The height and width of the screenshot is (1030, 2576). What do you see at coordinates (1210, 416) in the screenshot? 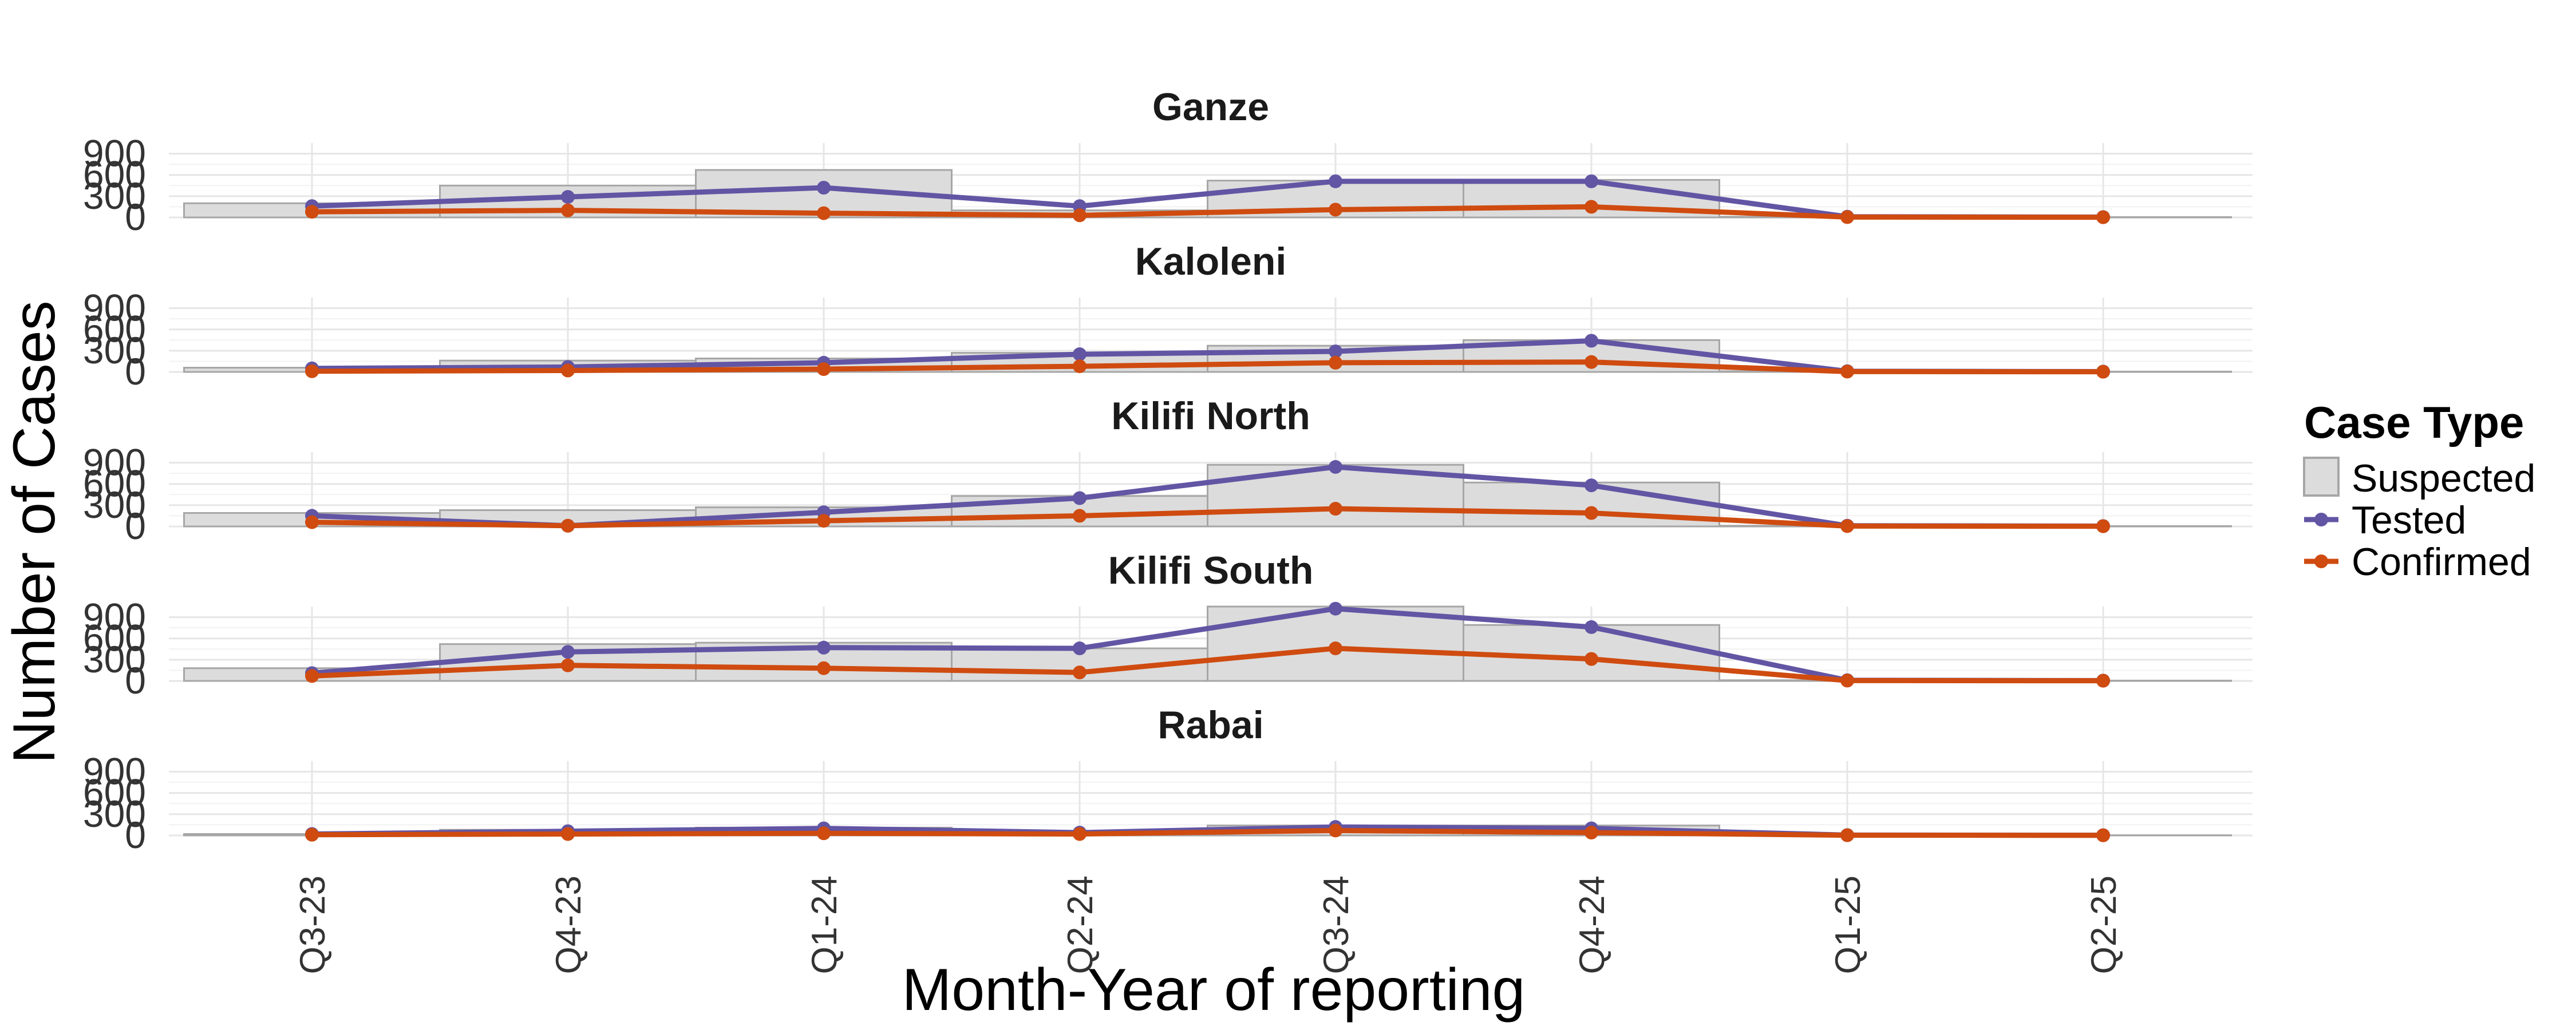
I see `panel-title: Kilifi North` at bounding box center [1210, 416].